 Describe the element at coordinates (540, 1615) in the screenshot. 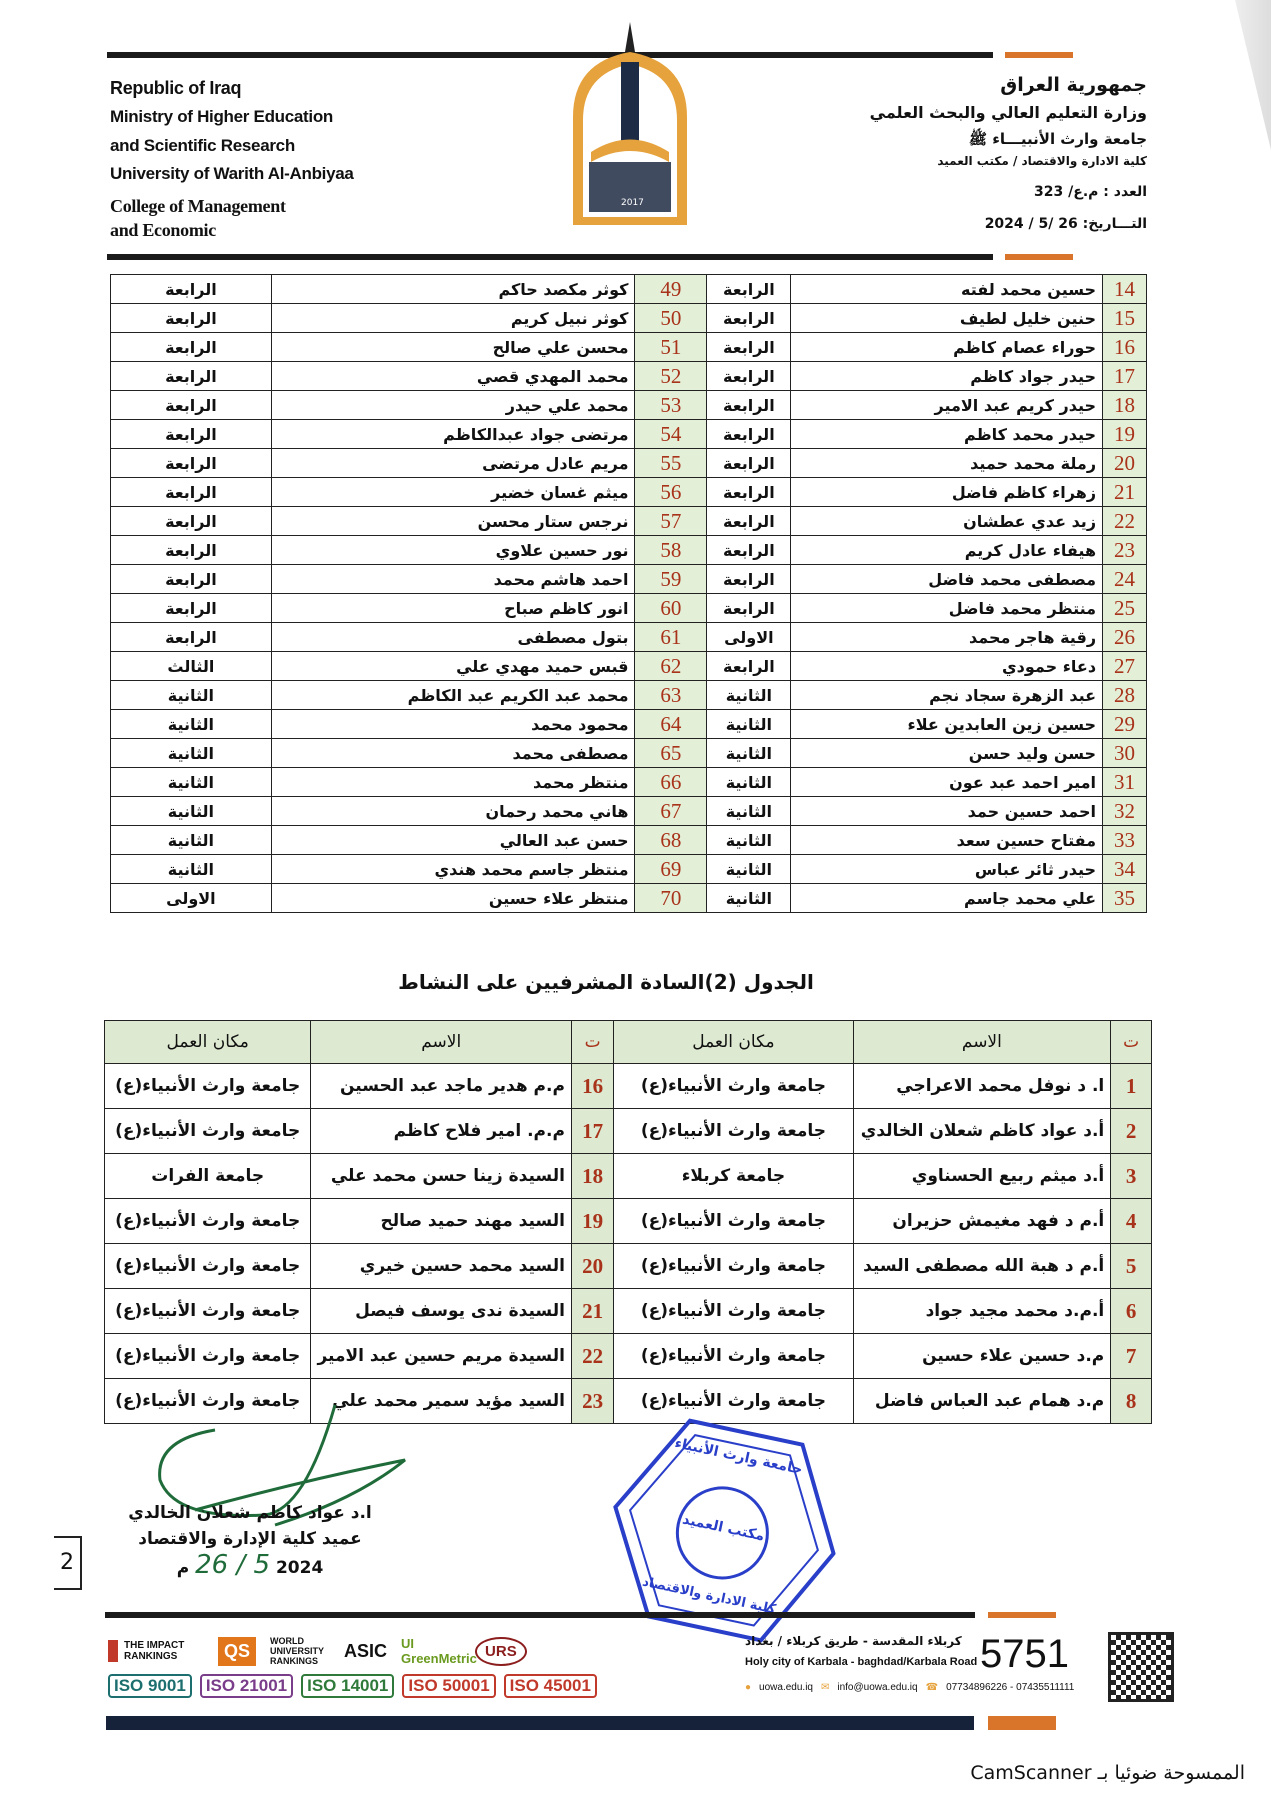

I see `footer-top-line` at that location.